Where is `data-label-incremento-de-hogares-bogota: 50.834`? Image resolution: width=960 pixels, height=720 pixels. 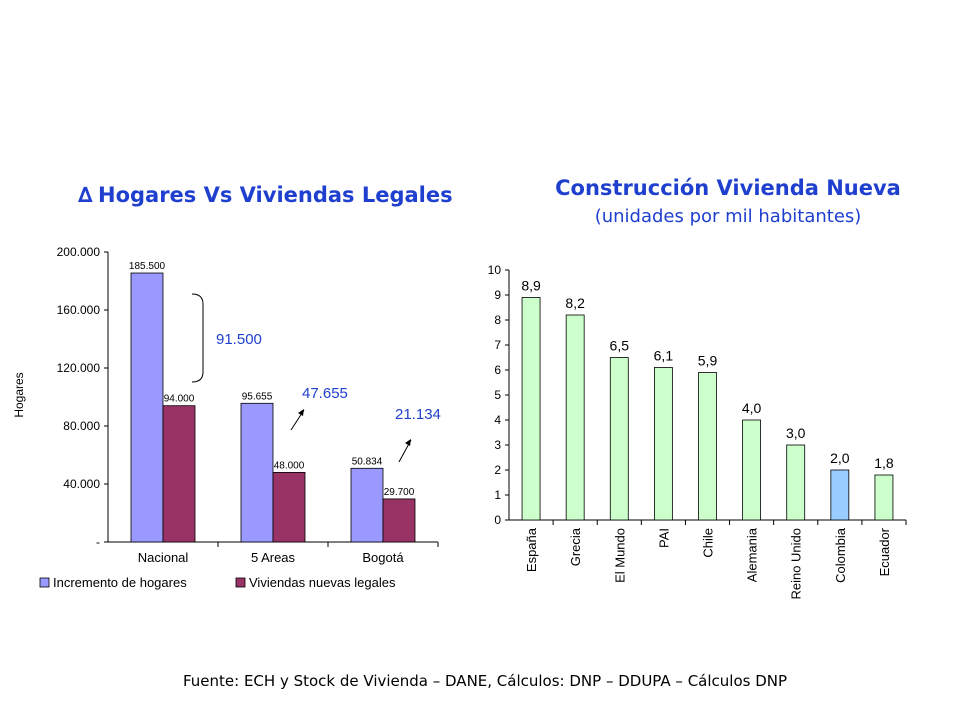 data-label-incremento-de-hogares-bogota: 50.834 is located at coordinates (367, 461).